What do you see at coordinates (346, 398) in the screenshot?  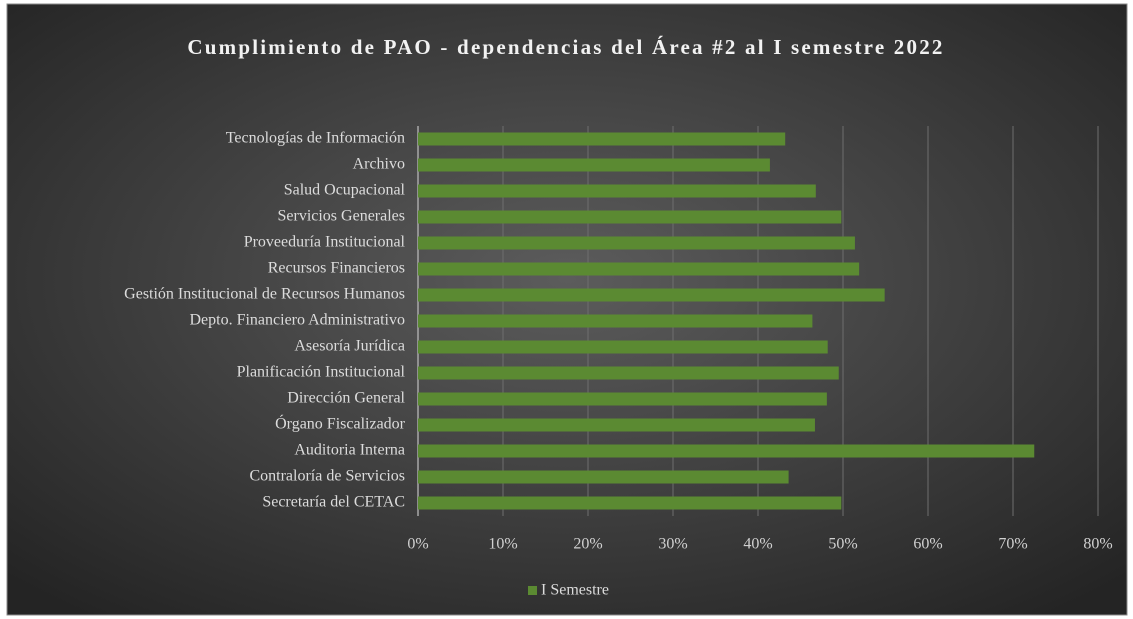 I see `y-tick-label: Dirección General` at bounding box center [346, 398].